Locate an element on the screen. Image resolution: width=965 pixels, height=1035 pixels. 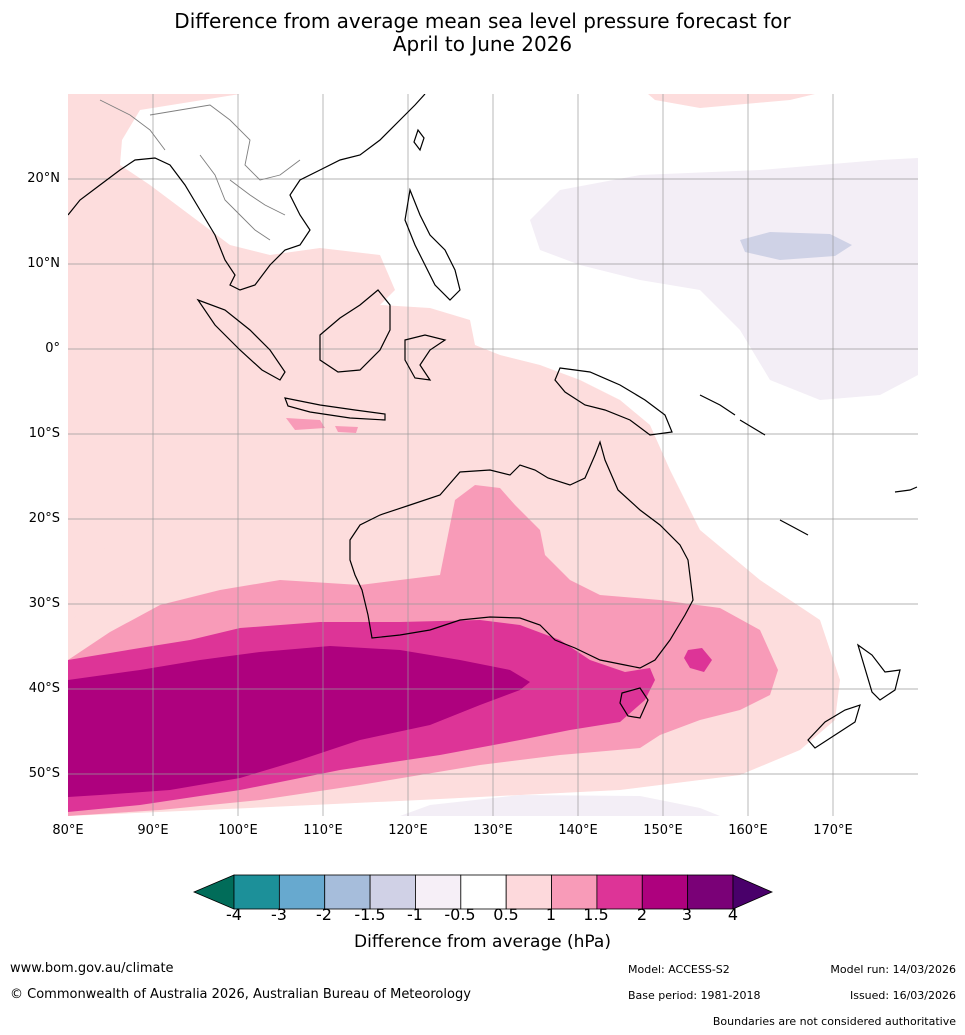
new-zealand-coast is located at coordinates (854, 696).